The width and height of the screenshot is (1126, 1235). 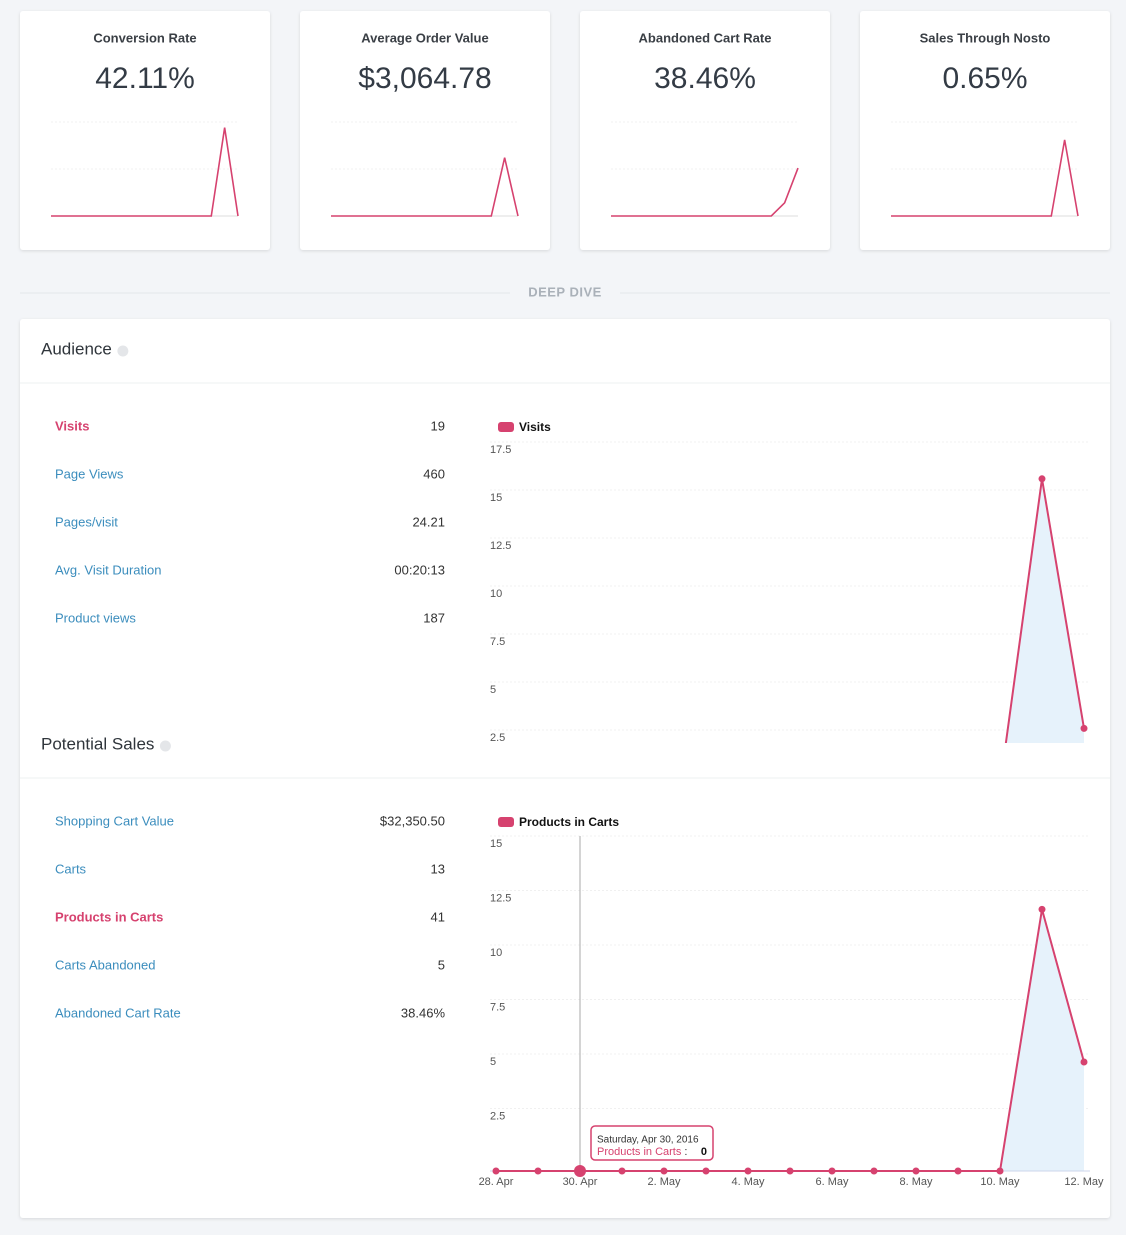 What do you see at coordinates (1084, 1182) in the screenshot?
I see `x-tick-label: 12. May` at bounding box center [1084, 1182].